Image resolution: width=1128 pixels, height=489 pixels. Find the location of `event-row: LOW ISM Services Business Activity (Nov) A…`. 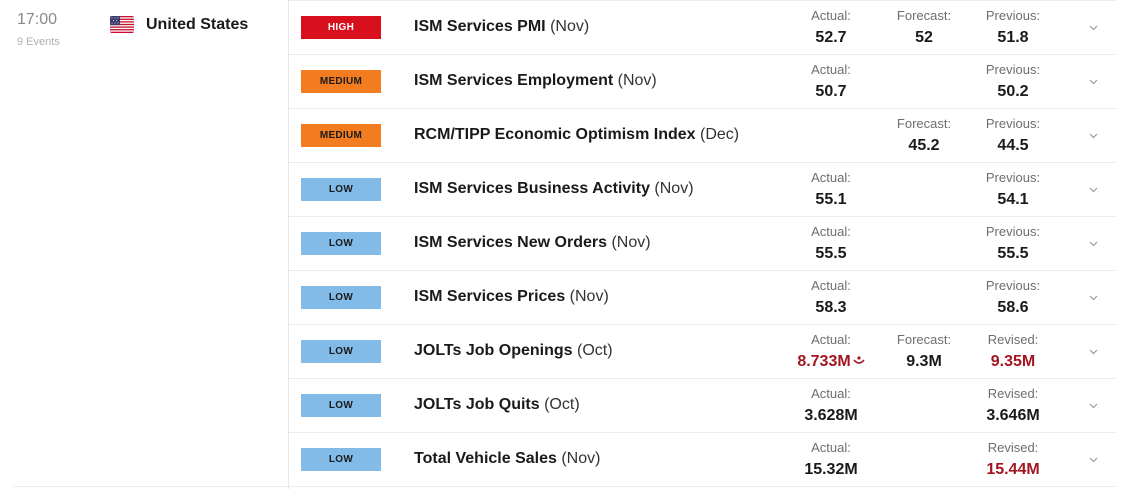

event-row: LOW ISM Services Business Activity (Nov) A… is located at coordinates (702, 190).